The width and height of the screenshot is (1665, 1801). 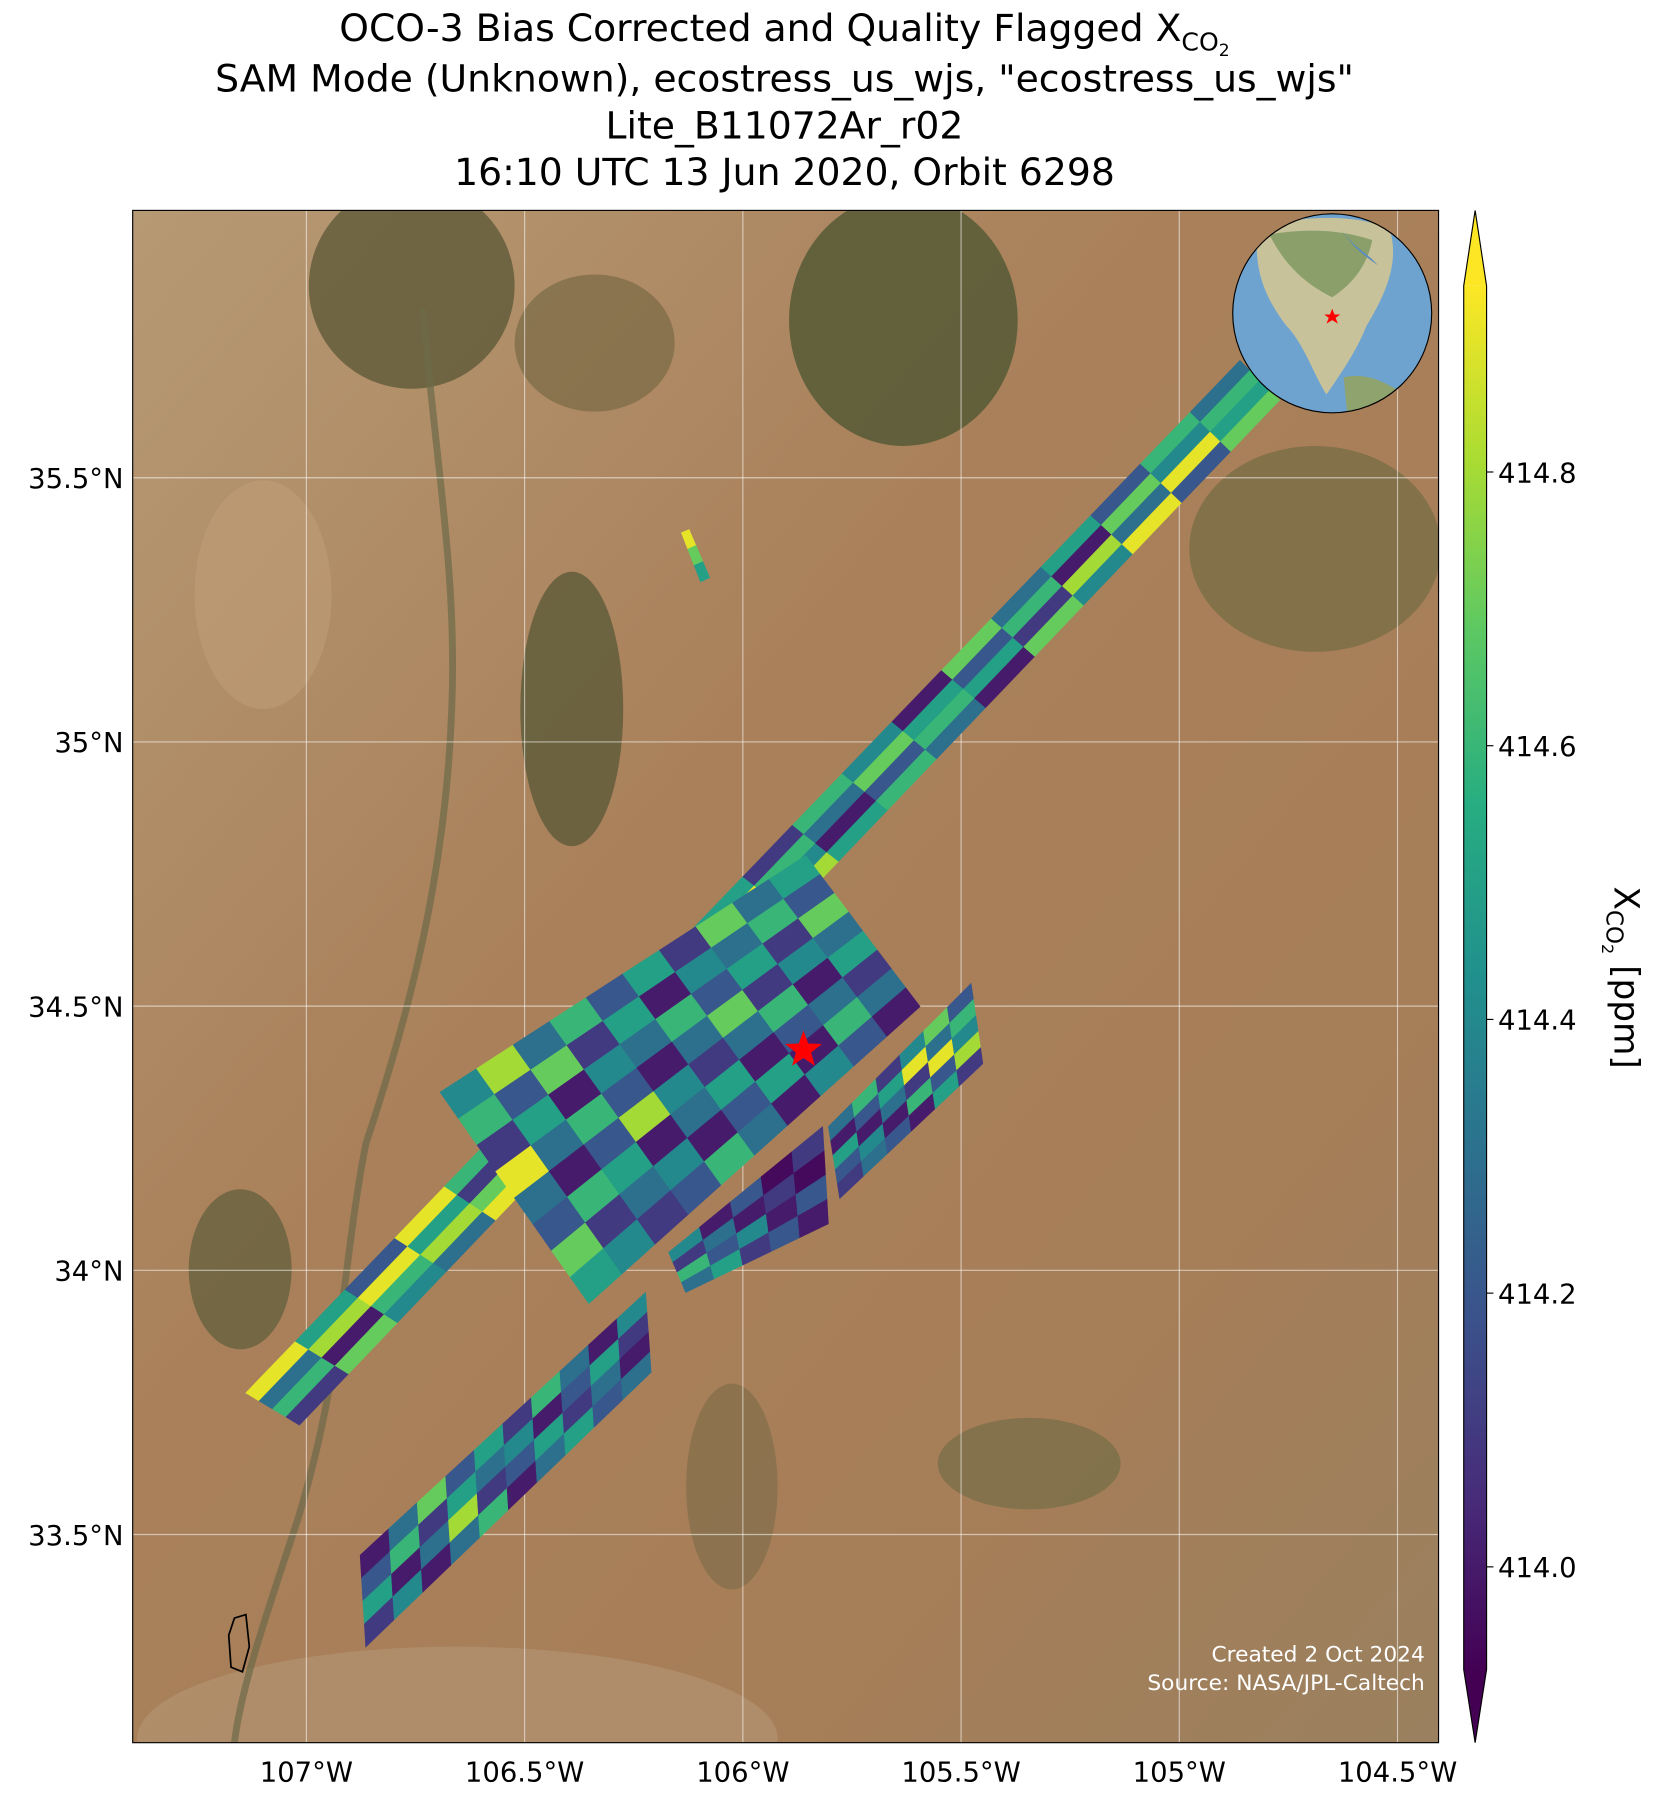 I want to click on x-tick-label: 105°W, so click(x=1179, y=1773).